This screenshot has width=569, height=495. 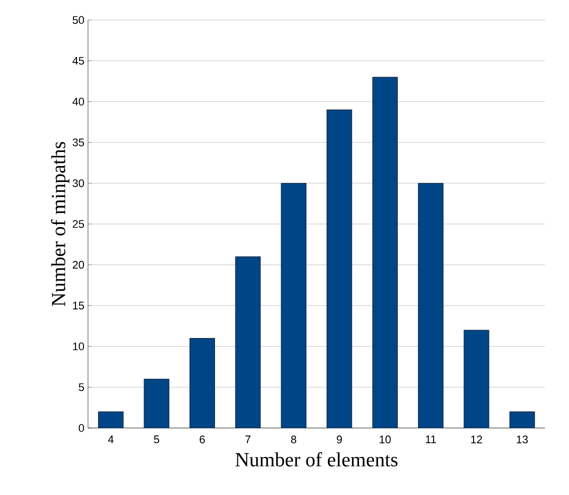 I want to click on x-tick-label: 6, so click(x=202, y=440).